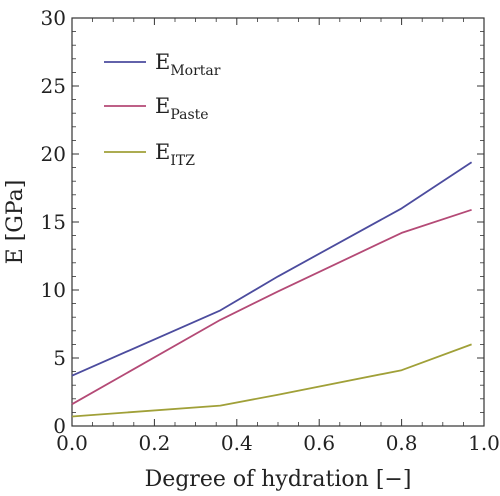 The image size is (500, 496). Describe the element at coordinates (484, 443) in the screenshot. I see `x-tick-label: 1.0` at that location.